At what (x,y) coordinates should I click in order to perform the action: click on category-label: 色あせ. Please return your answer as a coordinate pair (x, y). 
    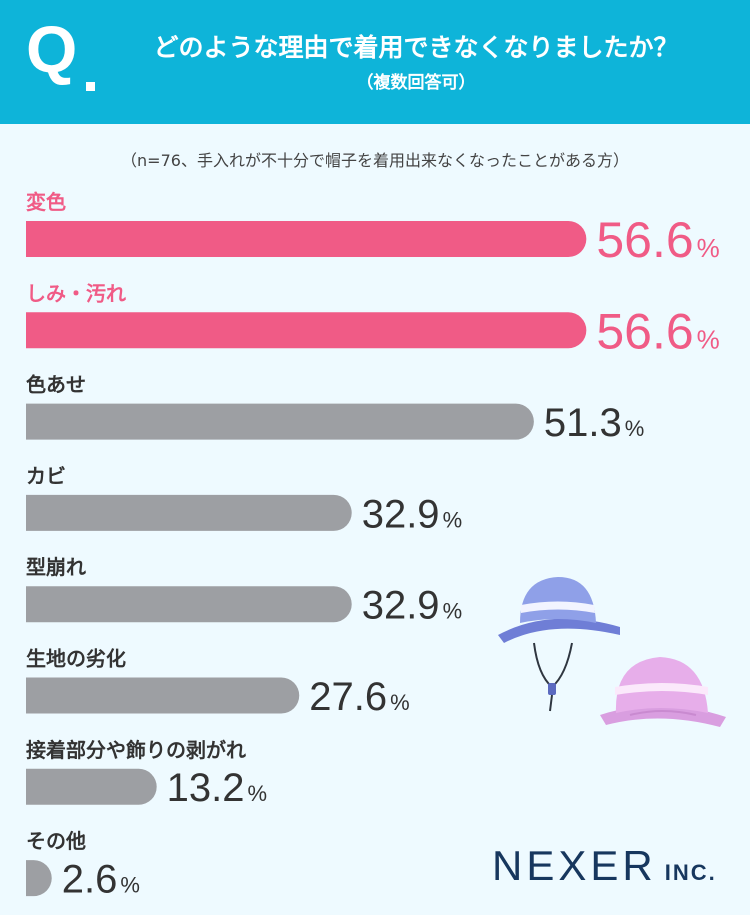
    Looking at the image, I should click on (56, 385).